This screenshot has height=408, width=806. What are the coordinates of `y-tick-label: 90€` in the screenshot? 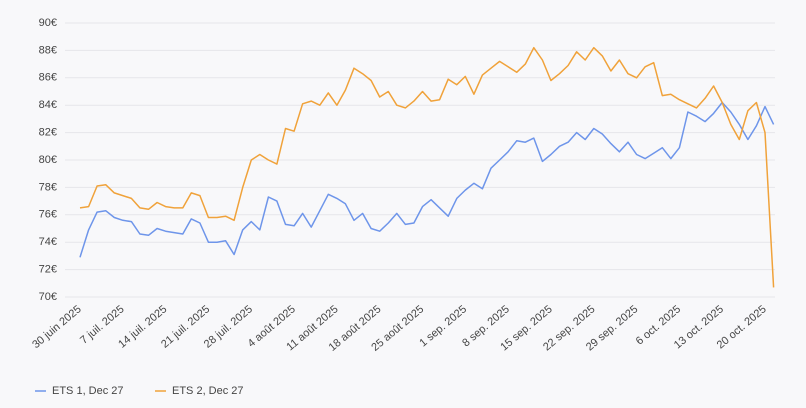 It's located at (48, 23).